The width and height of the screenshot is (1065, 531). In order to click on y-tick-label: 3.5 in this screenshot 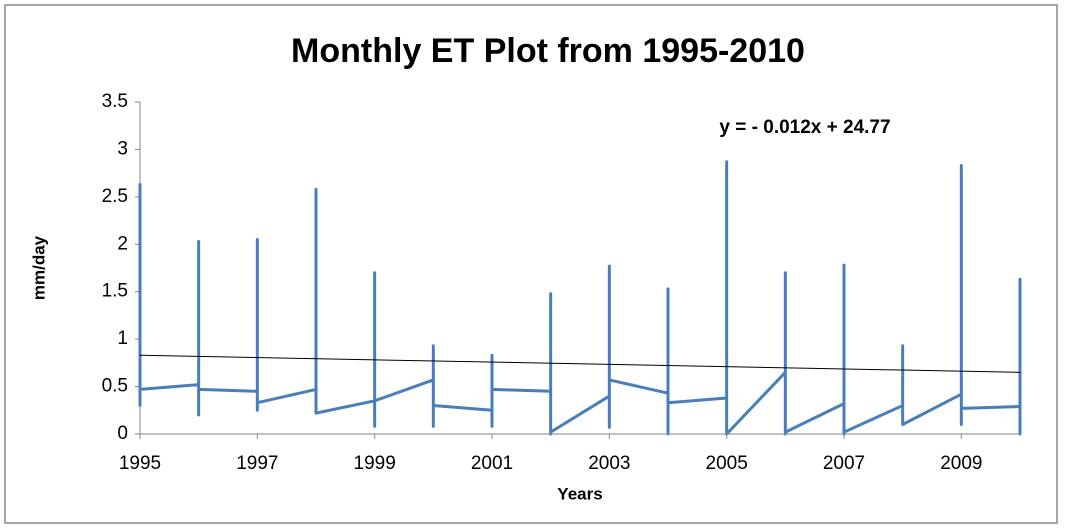, I will do `click(115, 101)`.